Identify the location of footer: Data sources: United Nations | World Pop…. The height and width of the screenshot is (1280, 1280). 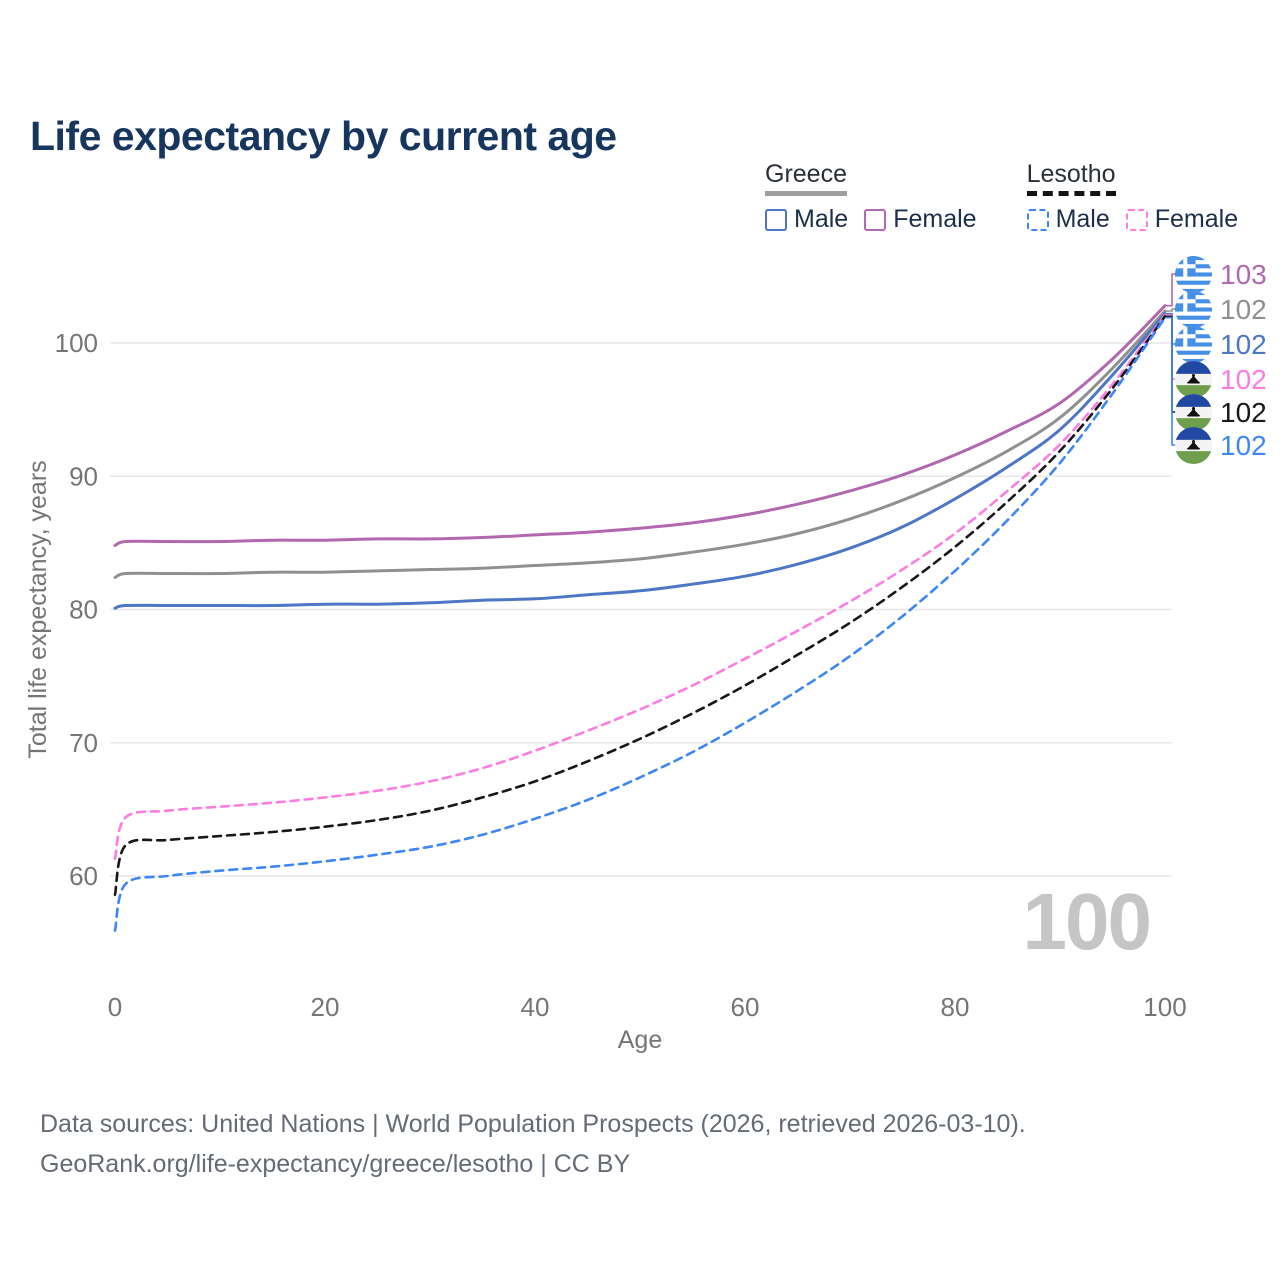
(533, 1144).